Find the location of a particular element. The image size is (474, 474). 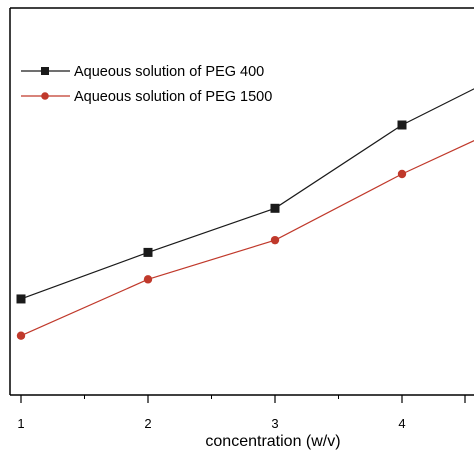

legend-label-2: Aqueous solution of PEG 1500 is located at coordinates (173, 97).